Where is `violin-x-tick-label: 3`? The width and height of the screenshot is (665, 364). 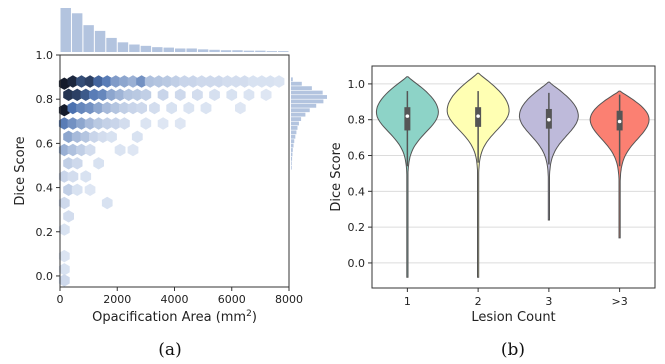
violin-x-tick-label: 3 is located at coordinates (548, 301).